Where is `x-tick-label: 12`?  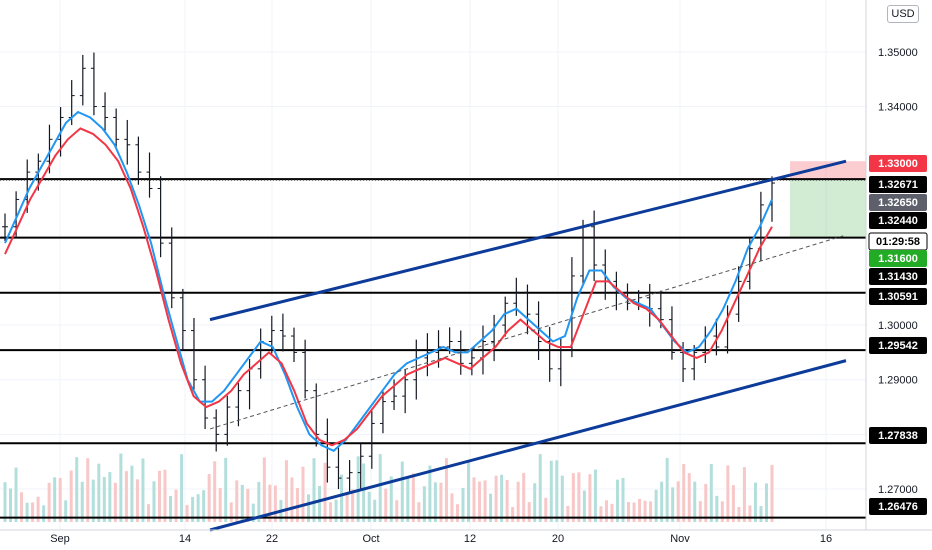
x-tick-label: 12 is located at coordinates (470, 539).